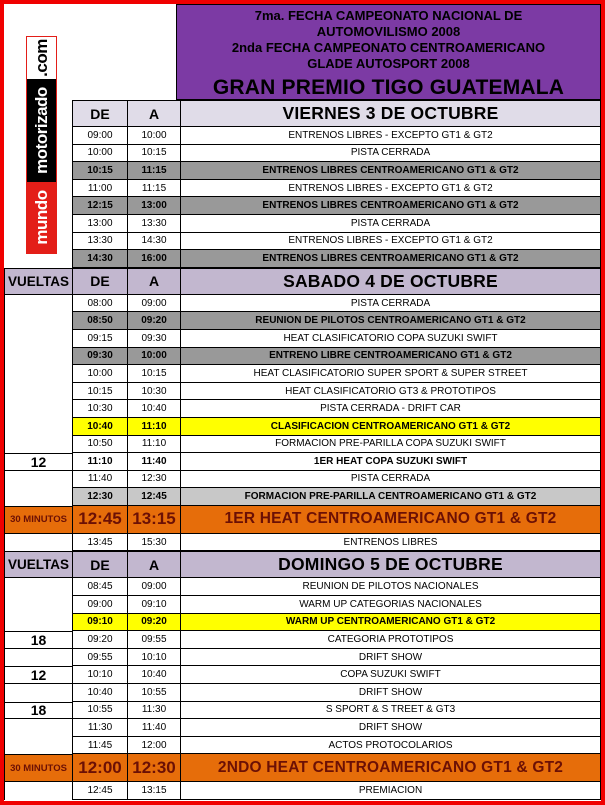 Image resolution: width=605 pixels, height=805 pixels. What do you see at coordinates (153, 693) in the screenshot?
I see `end-time-cell: 10:55` at bounding box center [153, 693].